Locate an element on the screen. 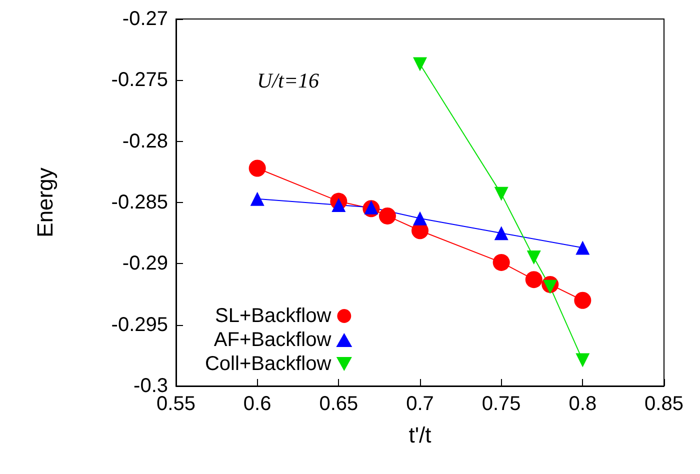 The width and height of the screenshot is (700, 474). y-tick-label: -0.295 is located at coordinates (139, 325).